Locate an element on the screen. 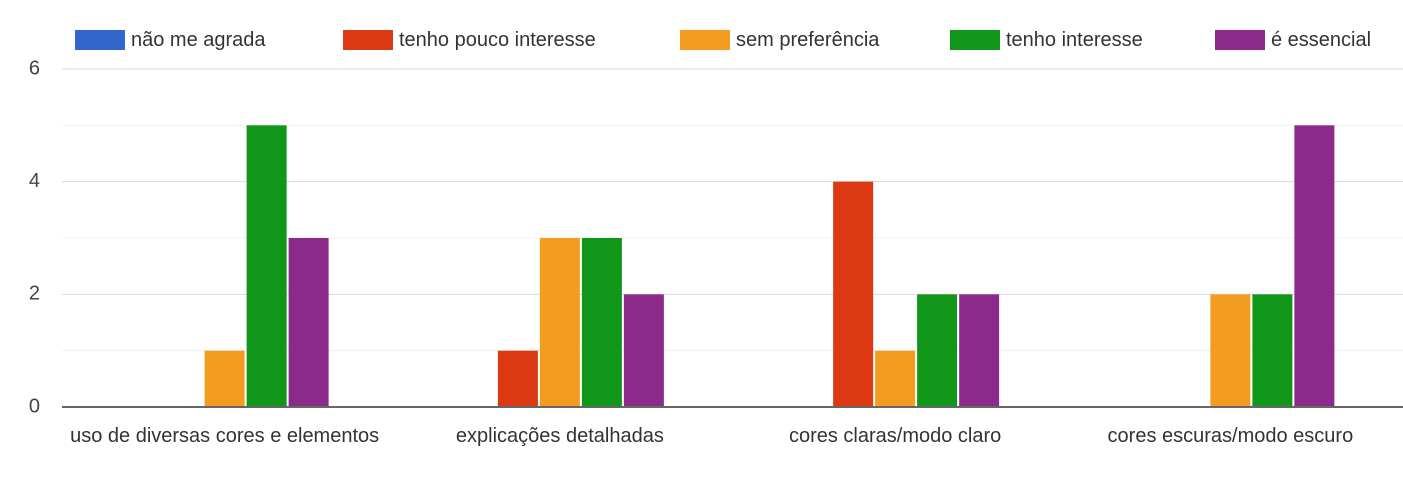 This screenshot has width=1403, height=481. y-tick-label: 4 is located at coordinates (34, 181).